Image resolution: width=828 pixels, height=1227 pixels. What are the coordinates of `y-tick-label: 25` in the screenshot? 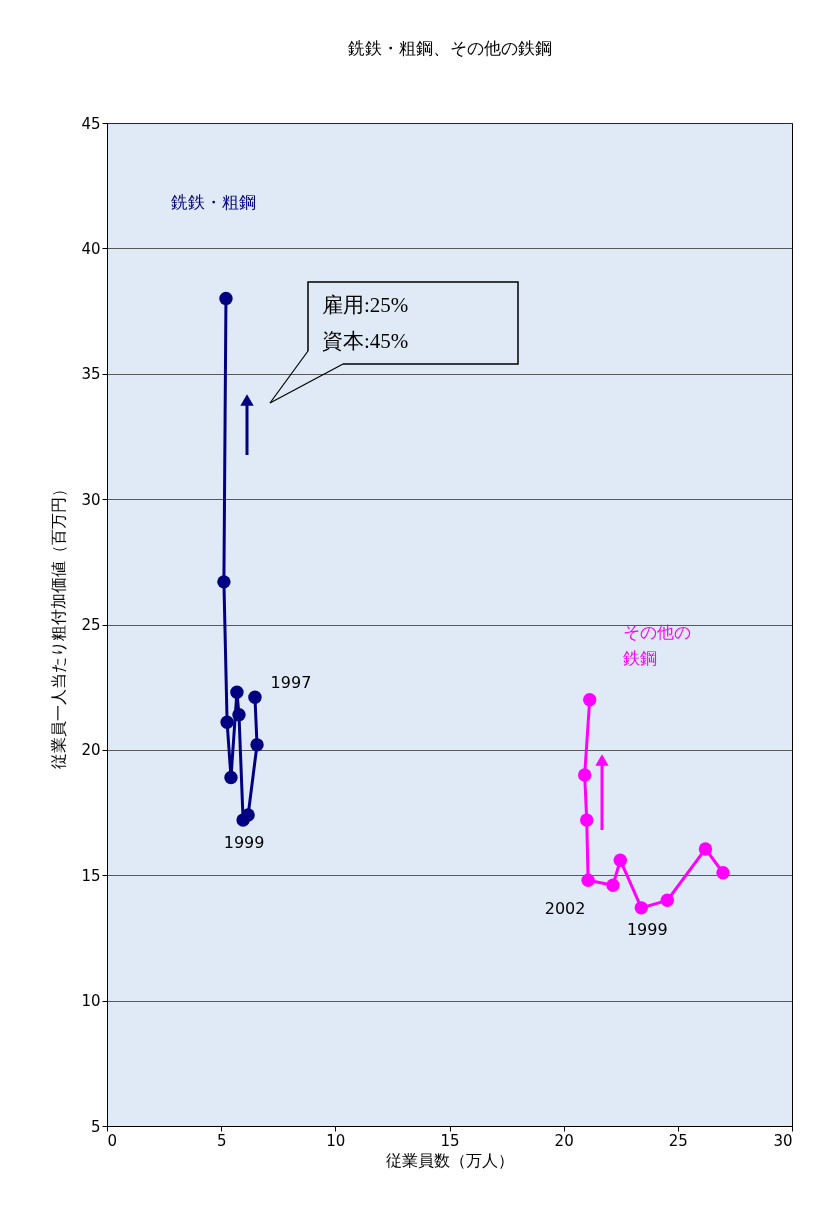 It's located at (91, 625).